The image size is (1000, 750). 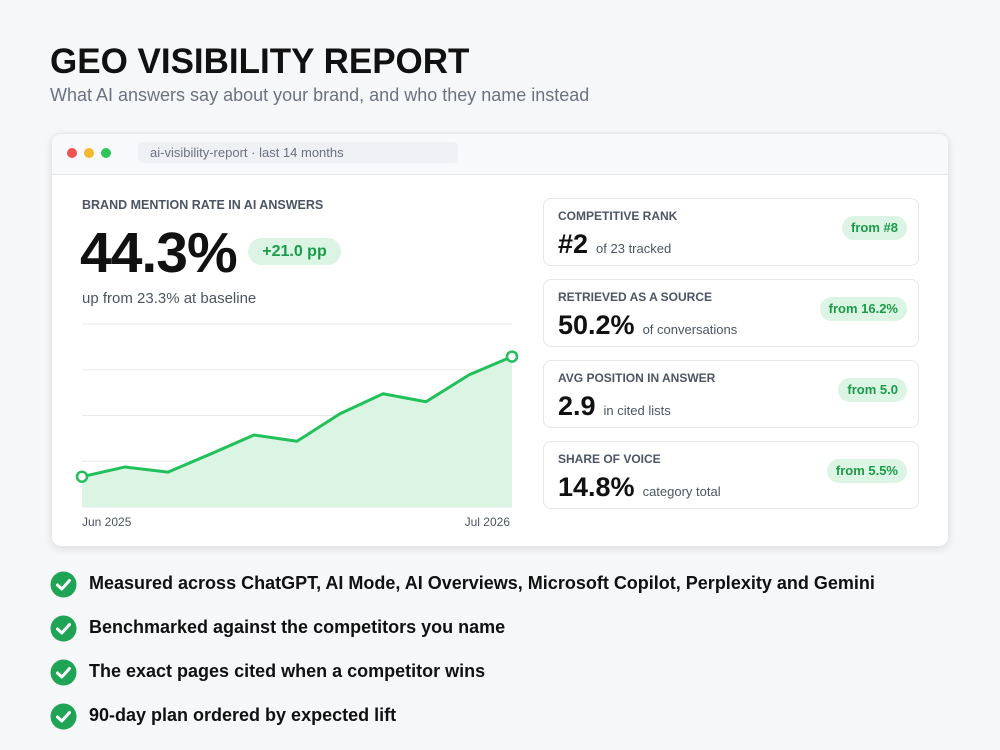 I want to click on stat-label: COMPETITIVE RANK, so click(x=618, y=216).